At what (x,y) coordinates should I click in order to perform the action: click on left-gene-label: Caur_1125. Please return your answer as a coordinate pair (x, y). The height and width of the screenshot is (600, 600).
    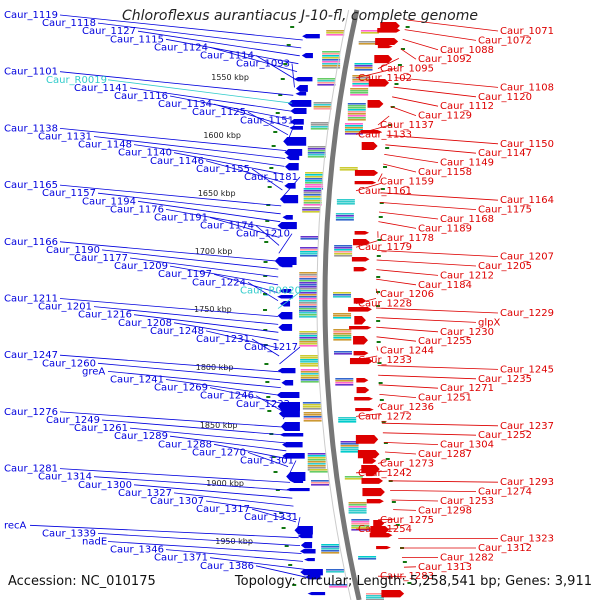
    Looking at the image, I should click on (219, 112).